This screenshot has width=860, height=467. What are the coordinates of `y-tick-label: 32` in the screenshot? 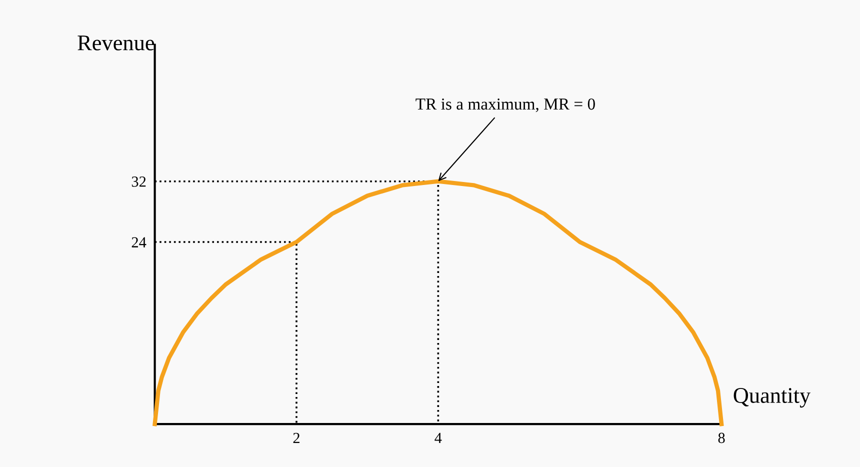 It's located at (139, 181).